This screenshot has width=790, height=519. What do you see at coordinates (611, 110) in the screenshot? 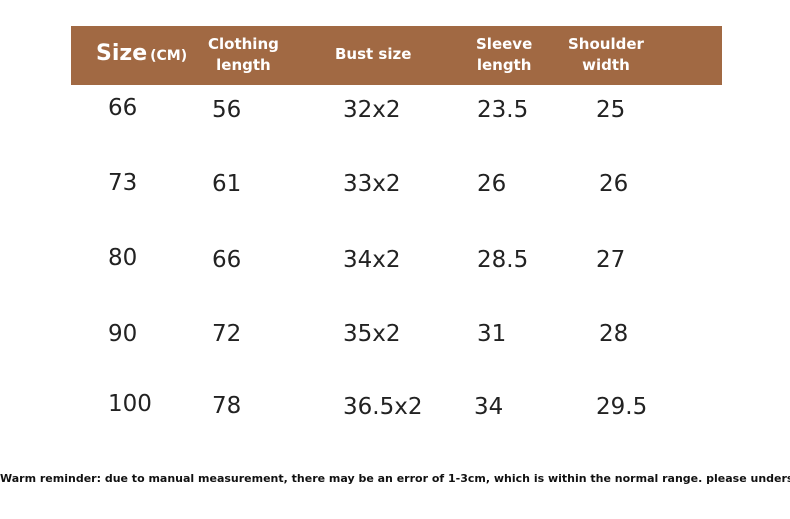
I see `cell-shoulder-width: 25` at bounding box center [611, 110].